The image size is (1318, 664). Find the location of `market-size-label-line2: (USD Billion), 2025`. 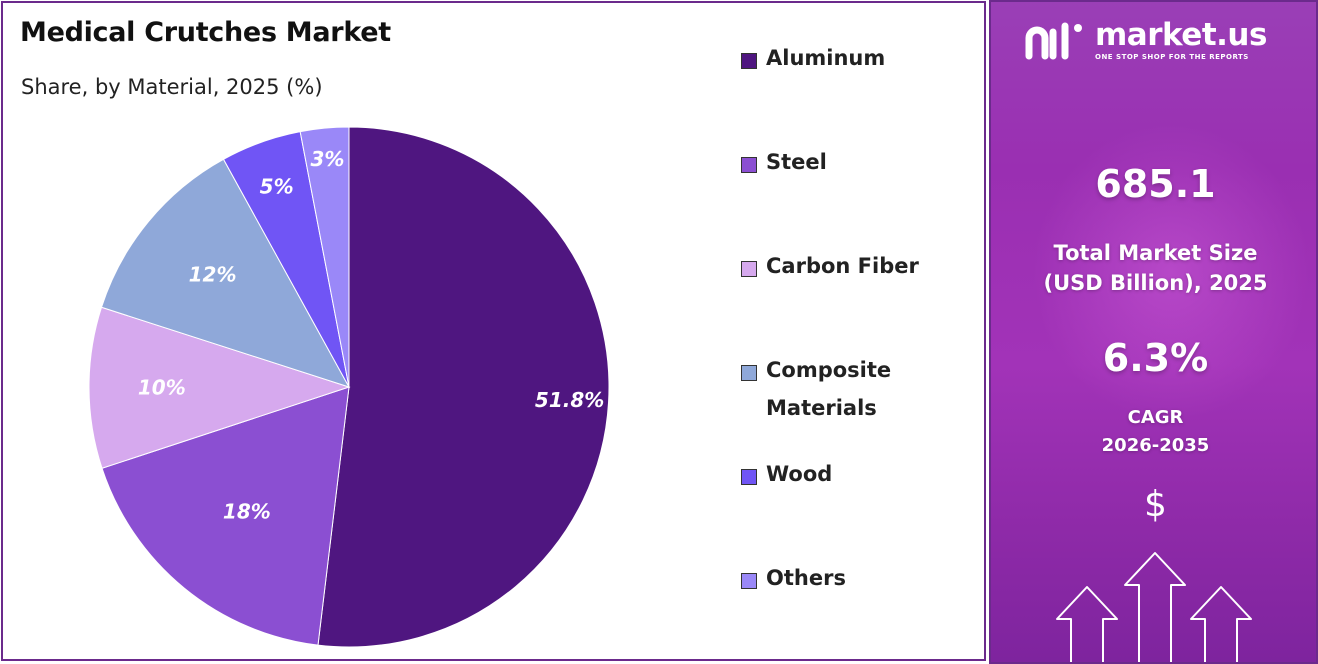

market-size-label-line2: (USD Billion), 2025 is located at coordinates (1155, 283).